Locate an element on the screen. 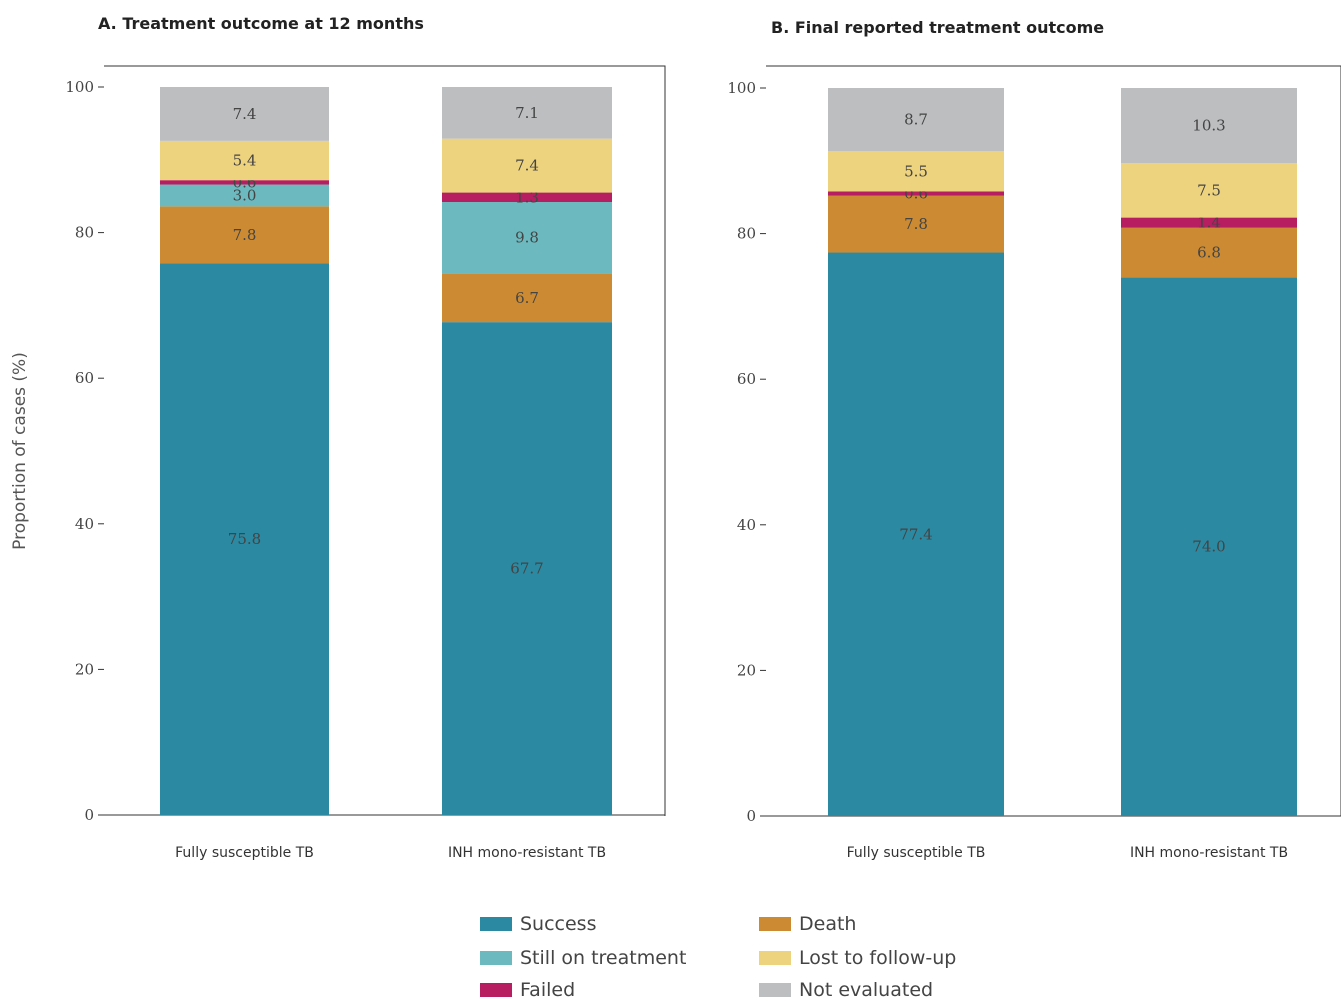 This screenshot has width=1341, height=1001. panel-a-bar-inh-mono-resistant-tb-not-evaluated is located at coordinates (527, 113).